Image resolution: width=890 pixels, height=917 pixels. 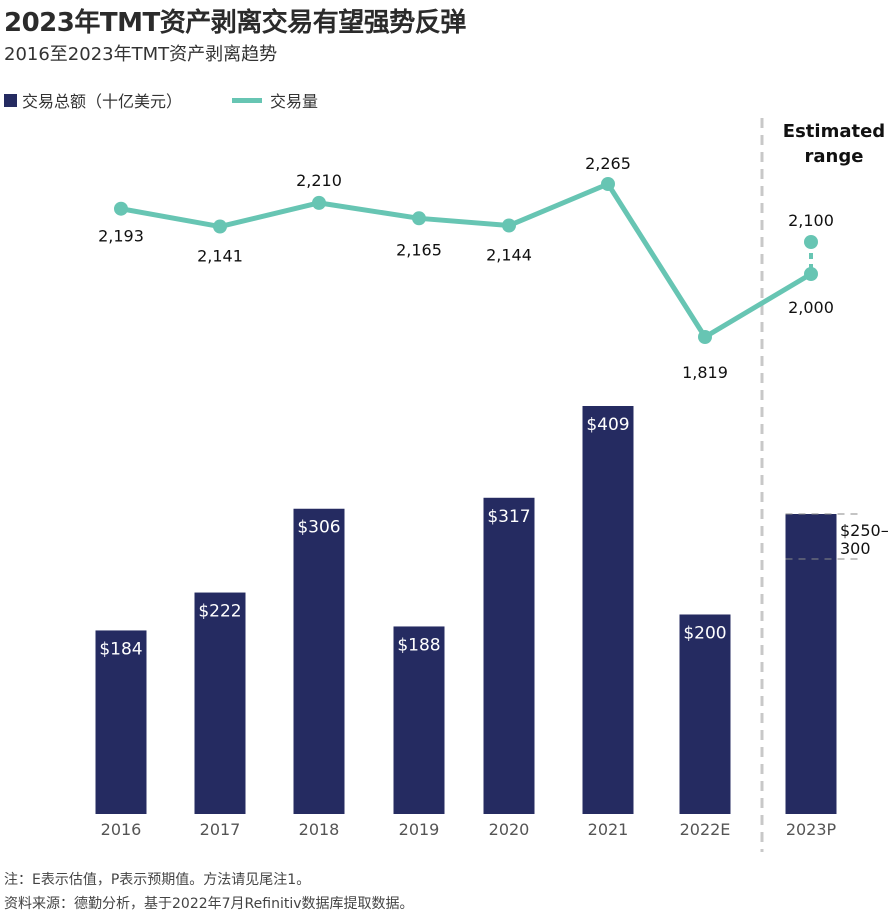 What do you see at coordinates (319, 661) in the screenshot?
I see `bar-2018` at bounding box center [319, 661].